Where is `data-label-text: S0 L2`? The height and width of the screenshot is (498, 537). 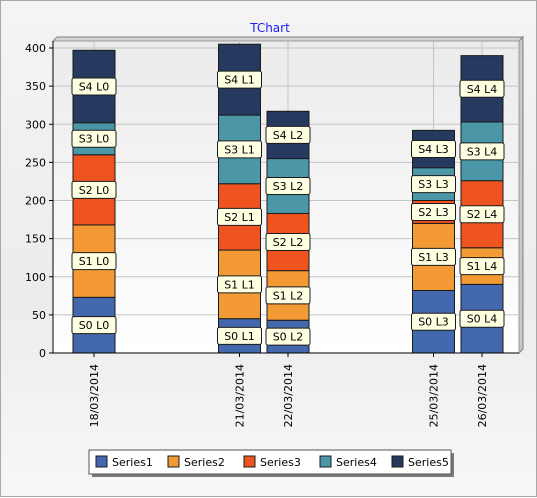
data-label-text: S0 L2 is located at coordinates (288, 337).